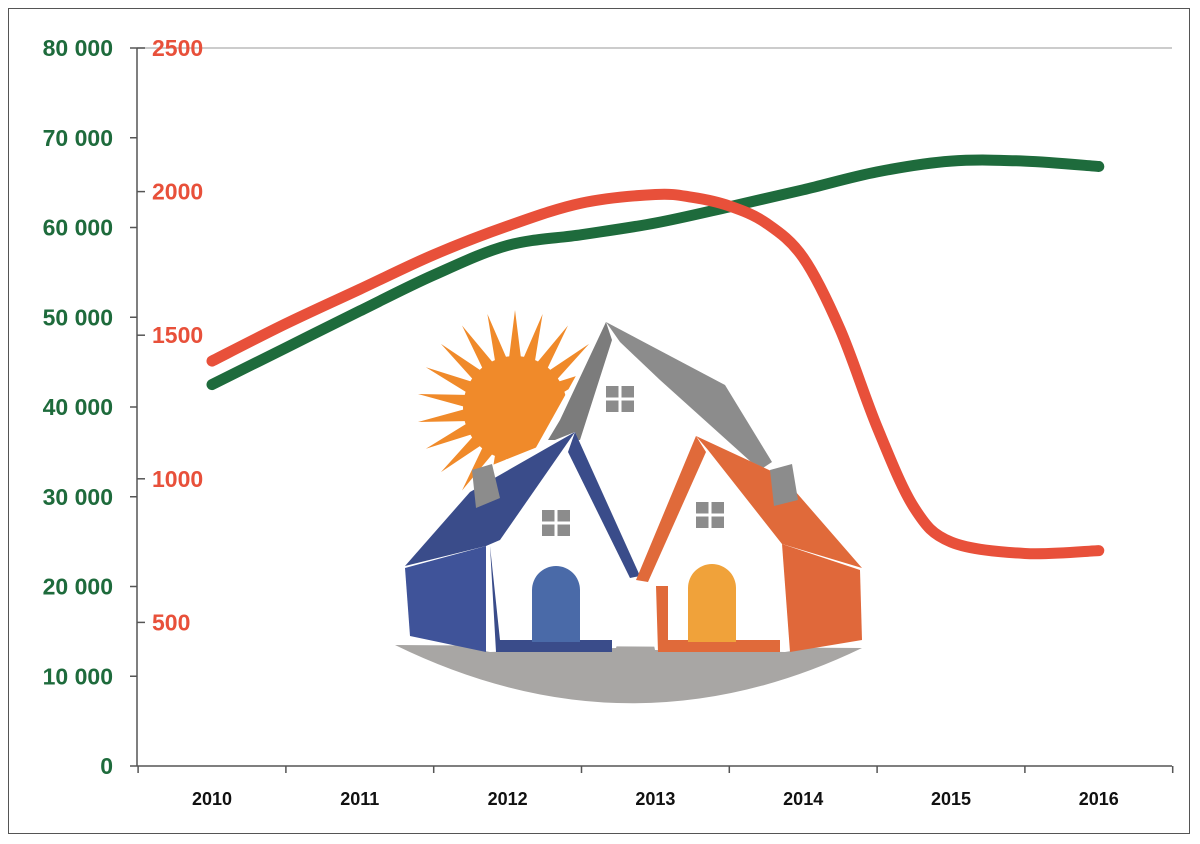 Image resolution: width=1200 pixels, height=844 pixels. I want to click on left-axis-tick-label: 70 000, so click(78, 138).